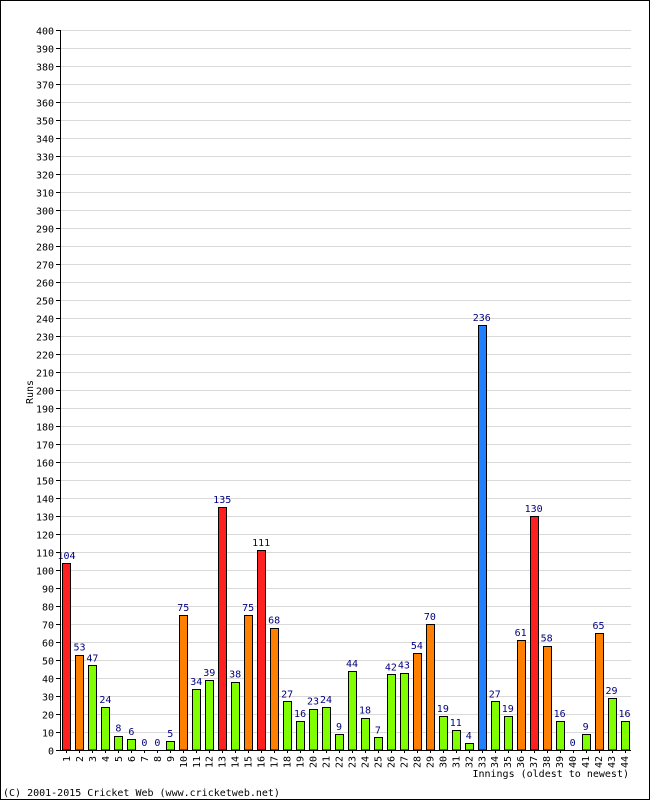  What do you see at coordinates (534, 762) in the screenshot?
I see `x-tick-label: 37` at bounding box center [534, 762].